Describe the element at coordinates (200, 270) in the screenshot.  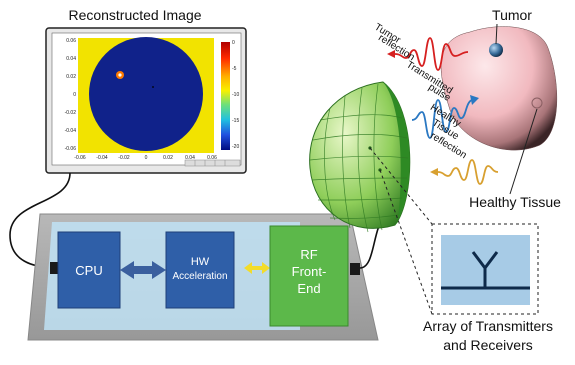
I see `hw-acceleration-block` at that location.